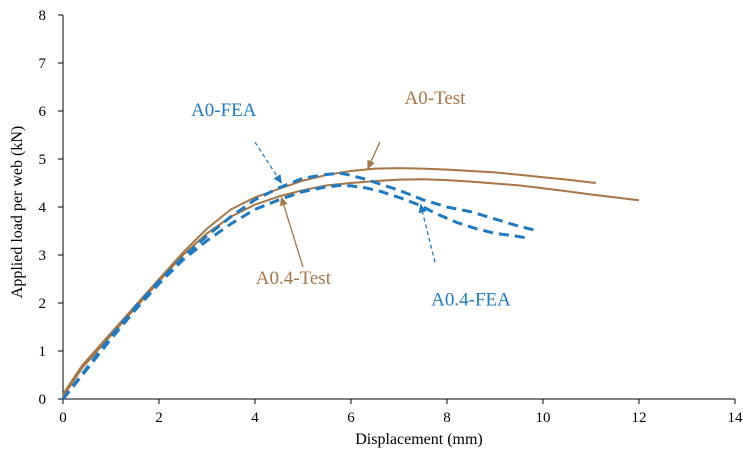 The height and width of the screenshot is (452, 743). What do you see at coordinates (159, 418) in the screenshot?
I see `x-tick-label: 2` at bounding box center [159, 418].